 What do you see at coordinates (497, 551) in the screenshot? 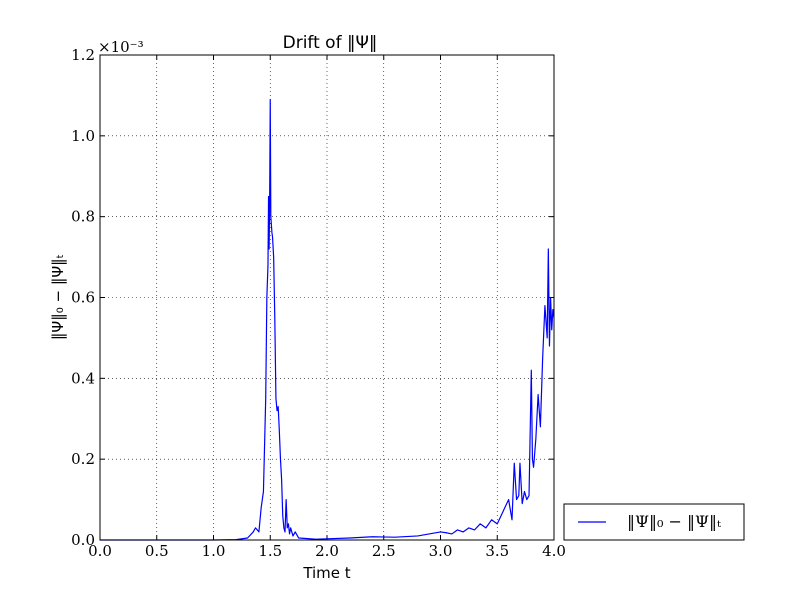
I see `x-tick-label: 3.5` at bounding box center [497, 551].